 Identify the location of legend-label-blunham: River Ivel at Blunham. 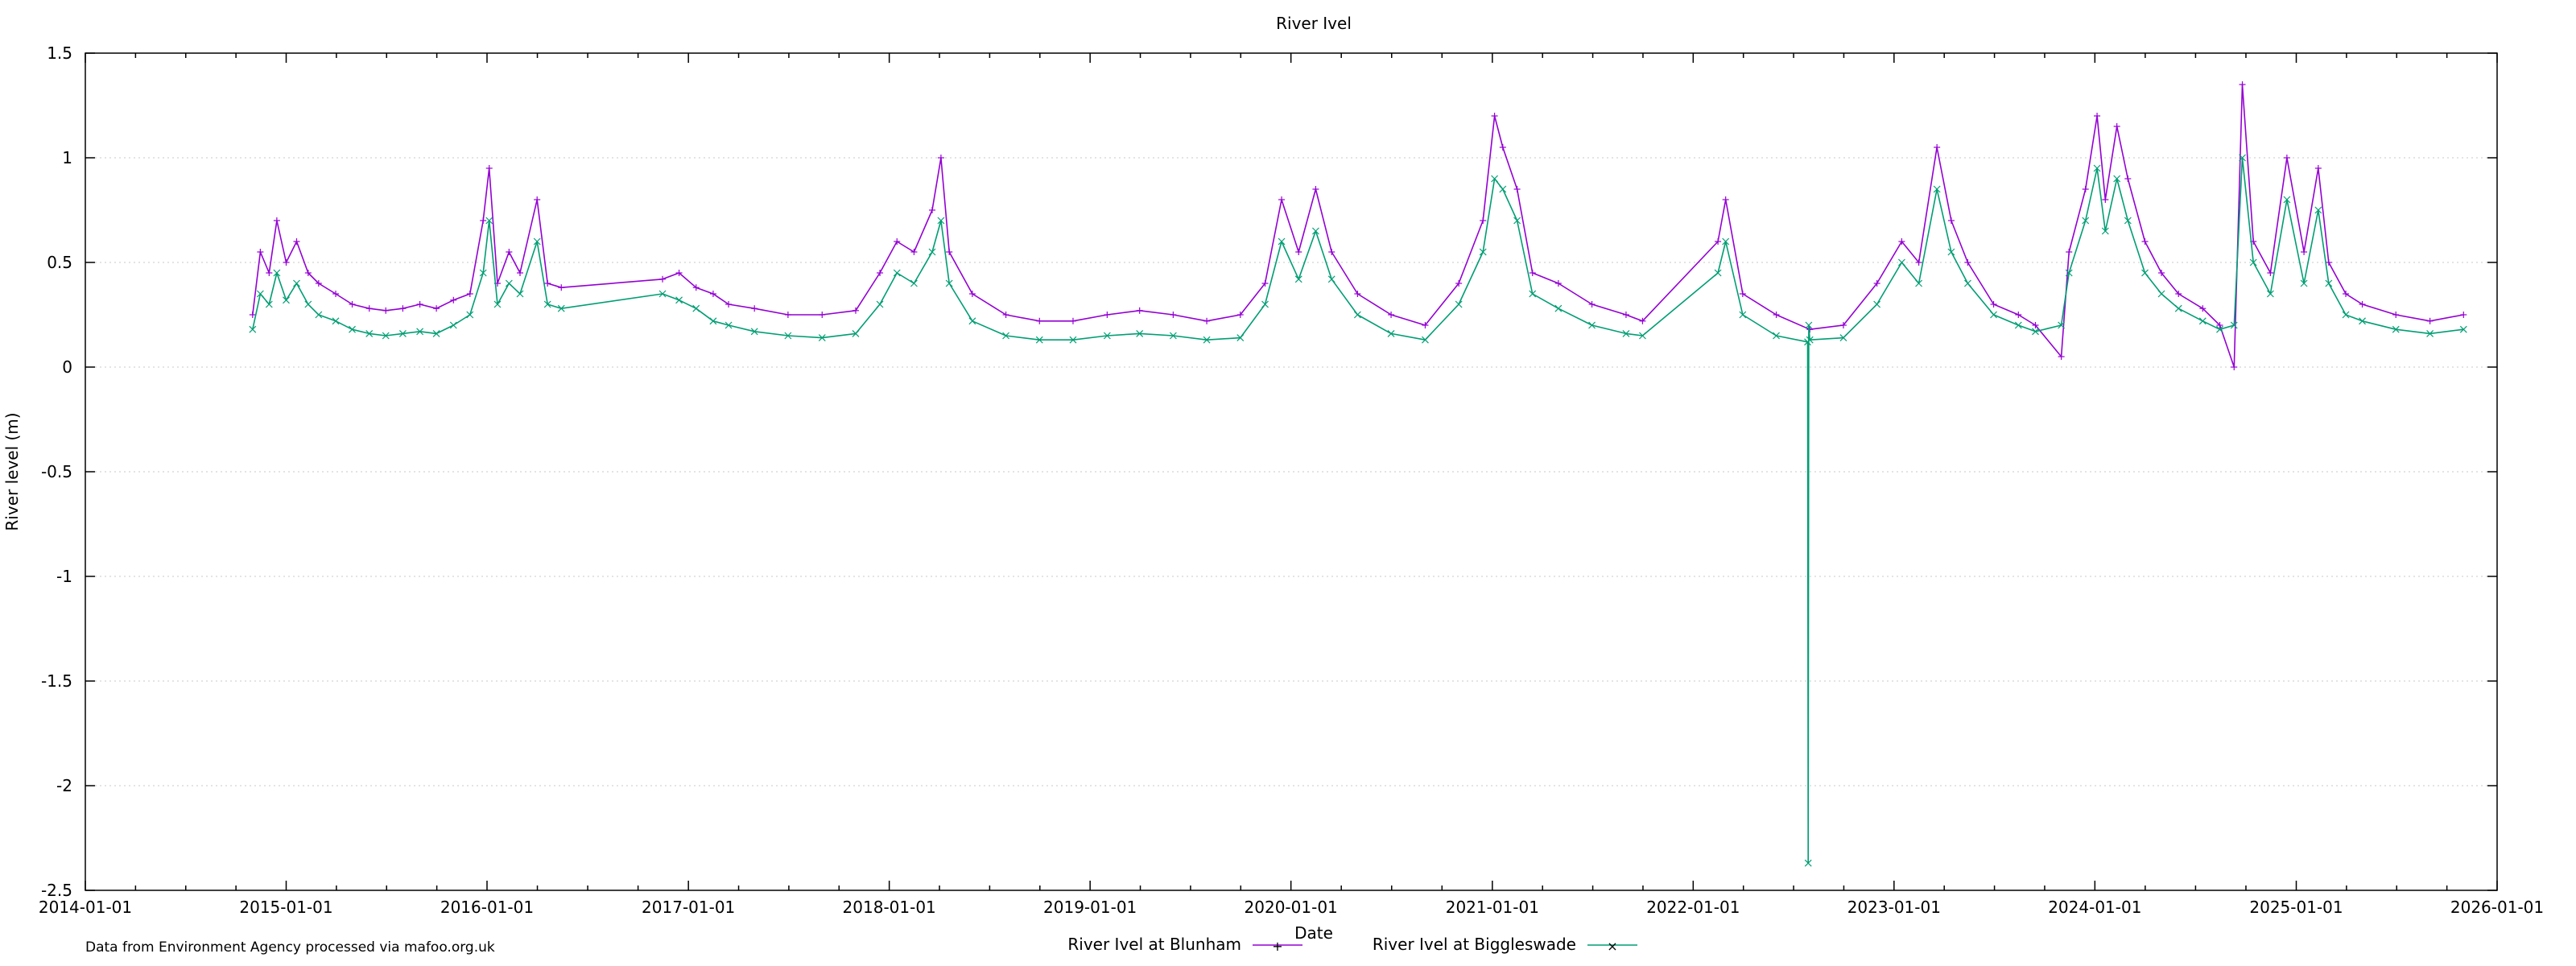
(1154, 944).